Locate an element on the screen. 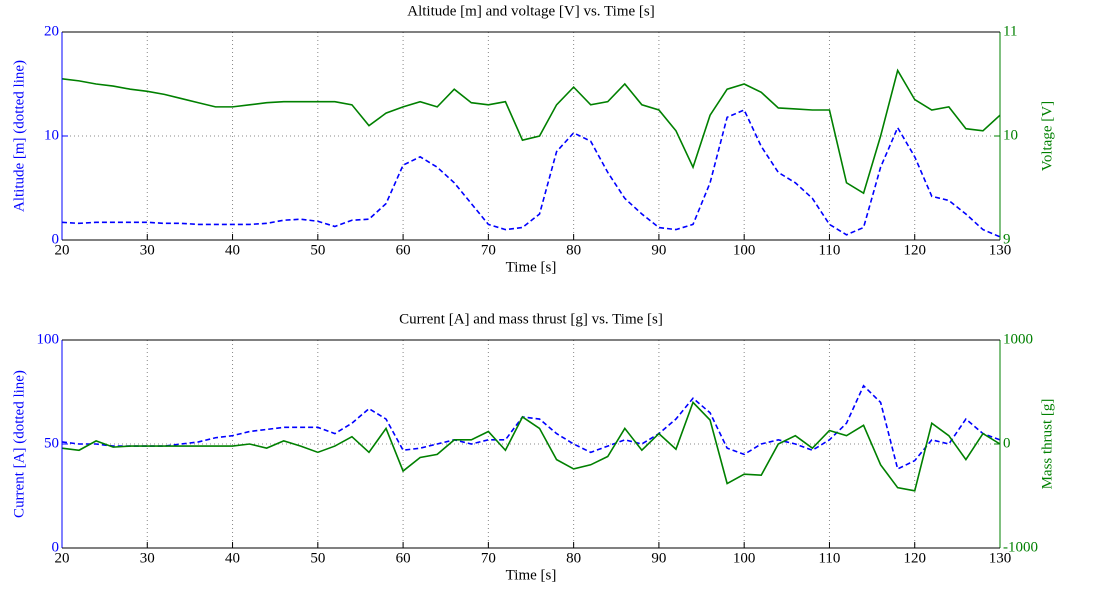 The image size is (1093, 593). y2-tick-label: 10 is located at coordinates (1010, 135).